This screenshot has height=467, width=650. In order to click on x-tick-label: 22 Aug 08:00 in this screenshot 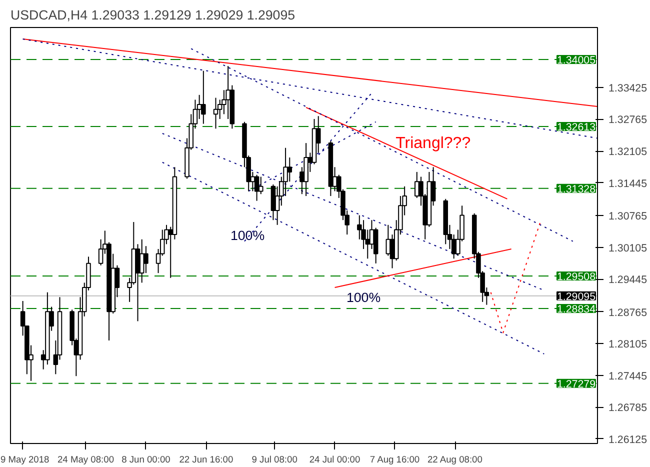, I will do `click(454, 459)`.